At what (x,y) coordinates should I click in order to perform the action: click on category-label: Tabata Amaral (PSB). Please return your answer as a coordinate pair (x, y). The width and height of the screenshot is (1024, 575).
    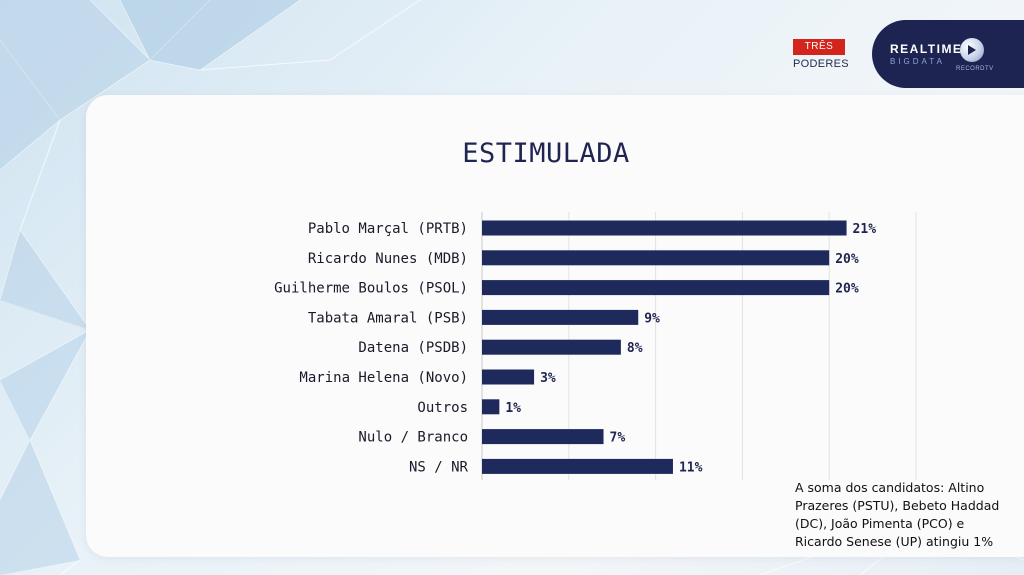
    Looking at the image, I should click on (388, 318).